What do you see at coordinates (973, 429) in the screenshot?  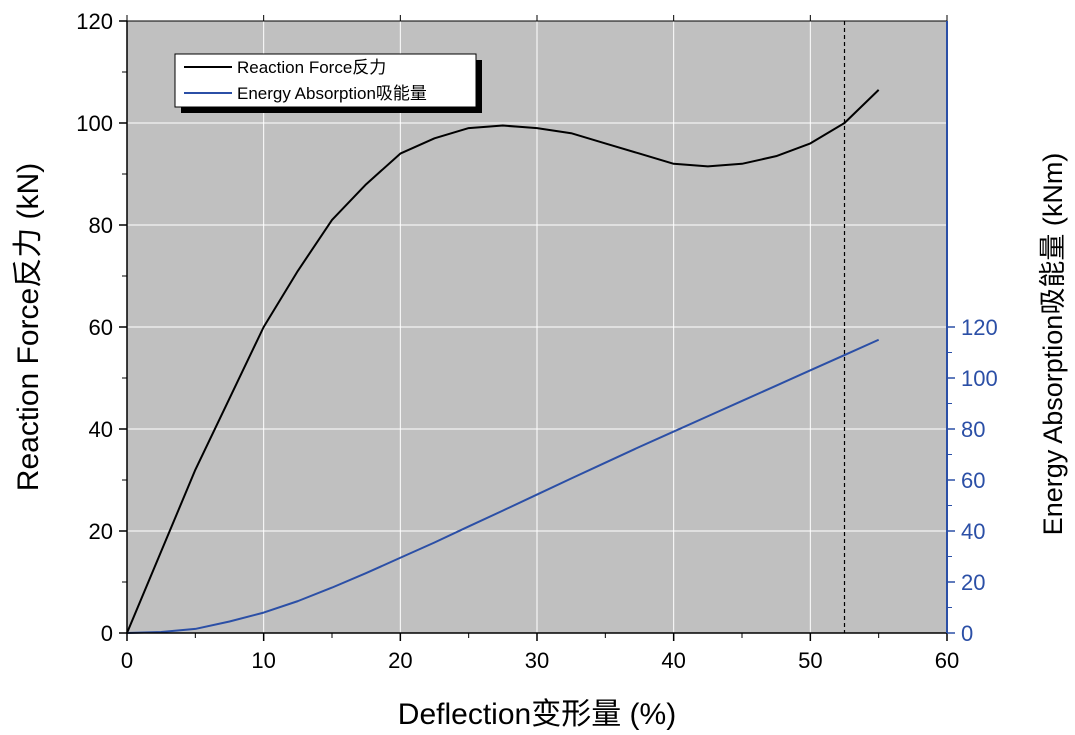 I see `y-right-tick-label: 80` at bounding box center [973, 429].